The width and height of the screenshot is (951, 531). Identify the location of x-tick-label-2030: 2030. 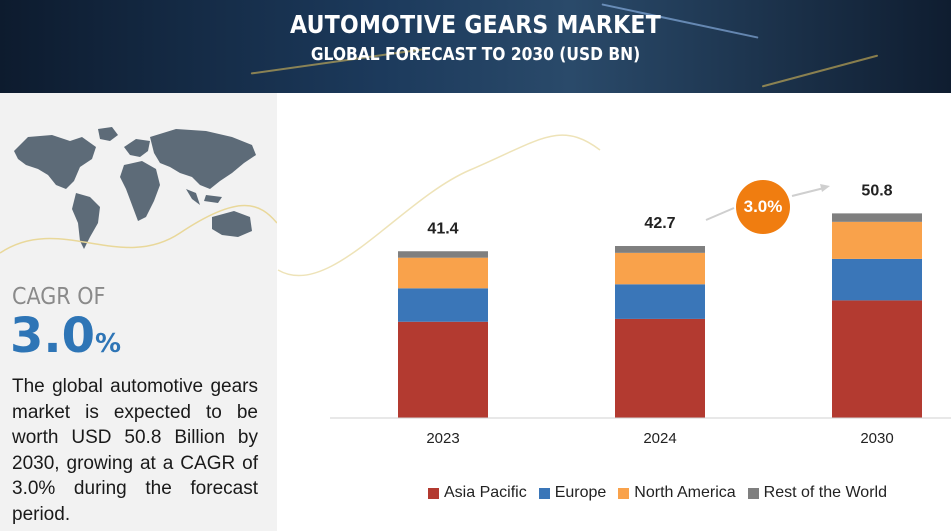
(876, 438).